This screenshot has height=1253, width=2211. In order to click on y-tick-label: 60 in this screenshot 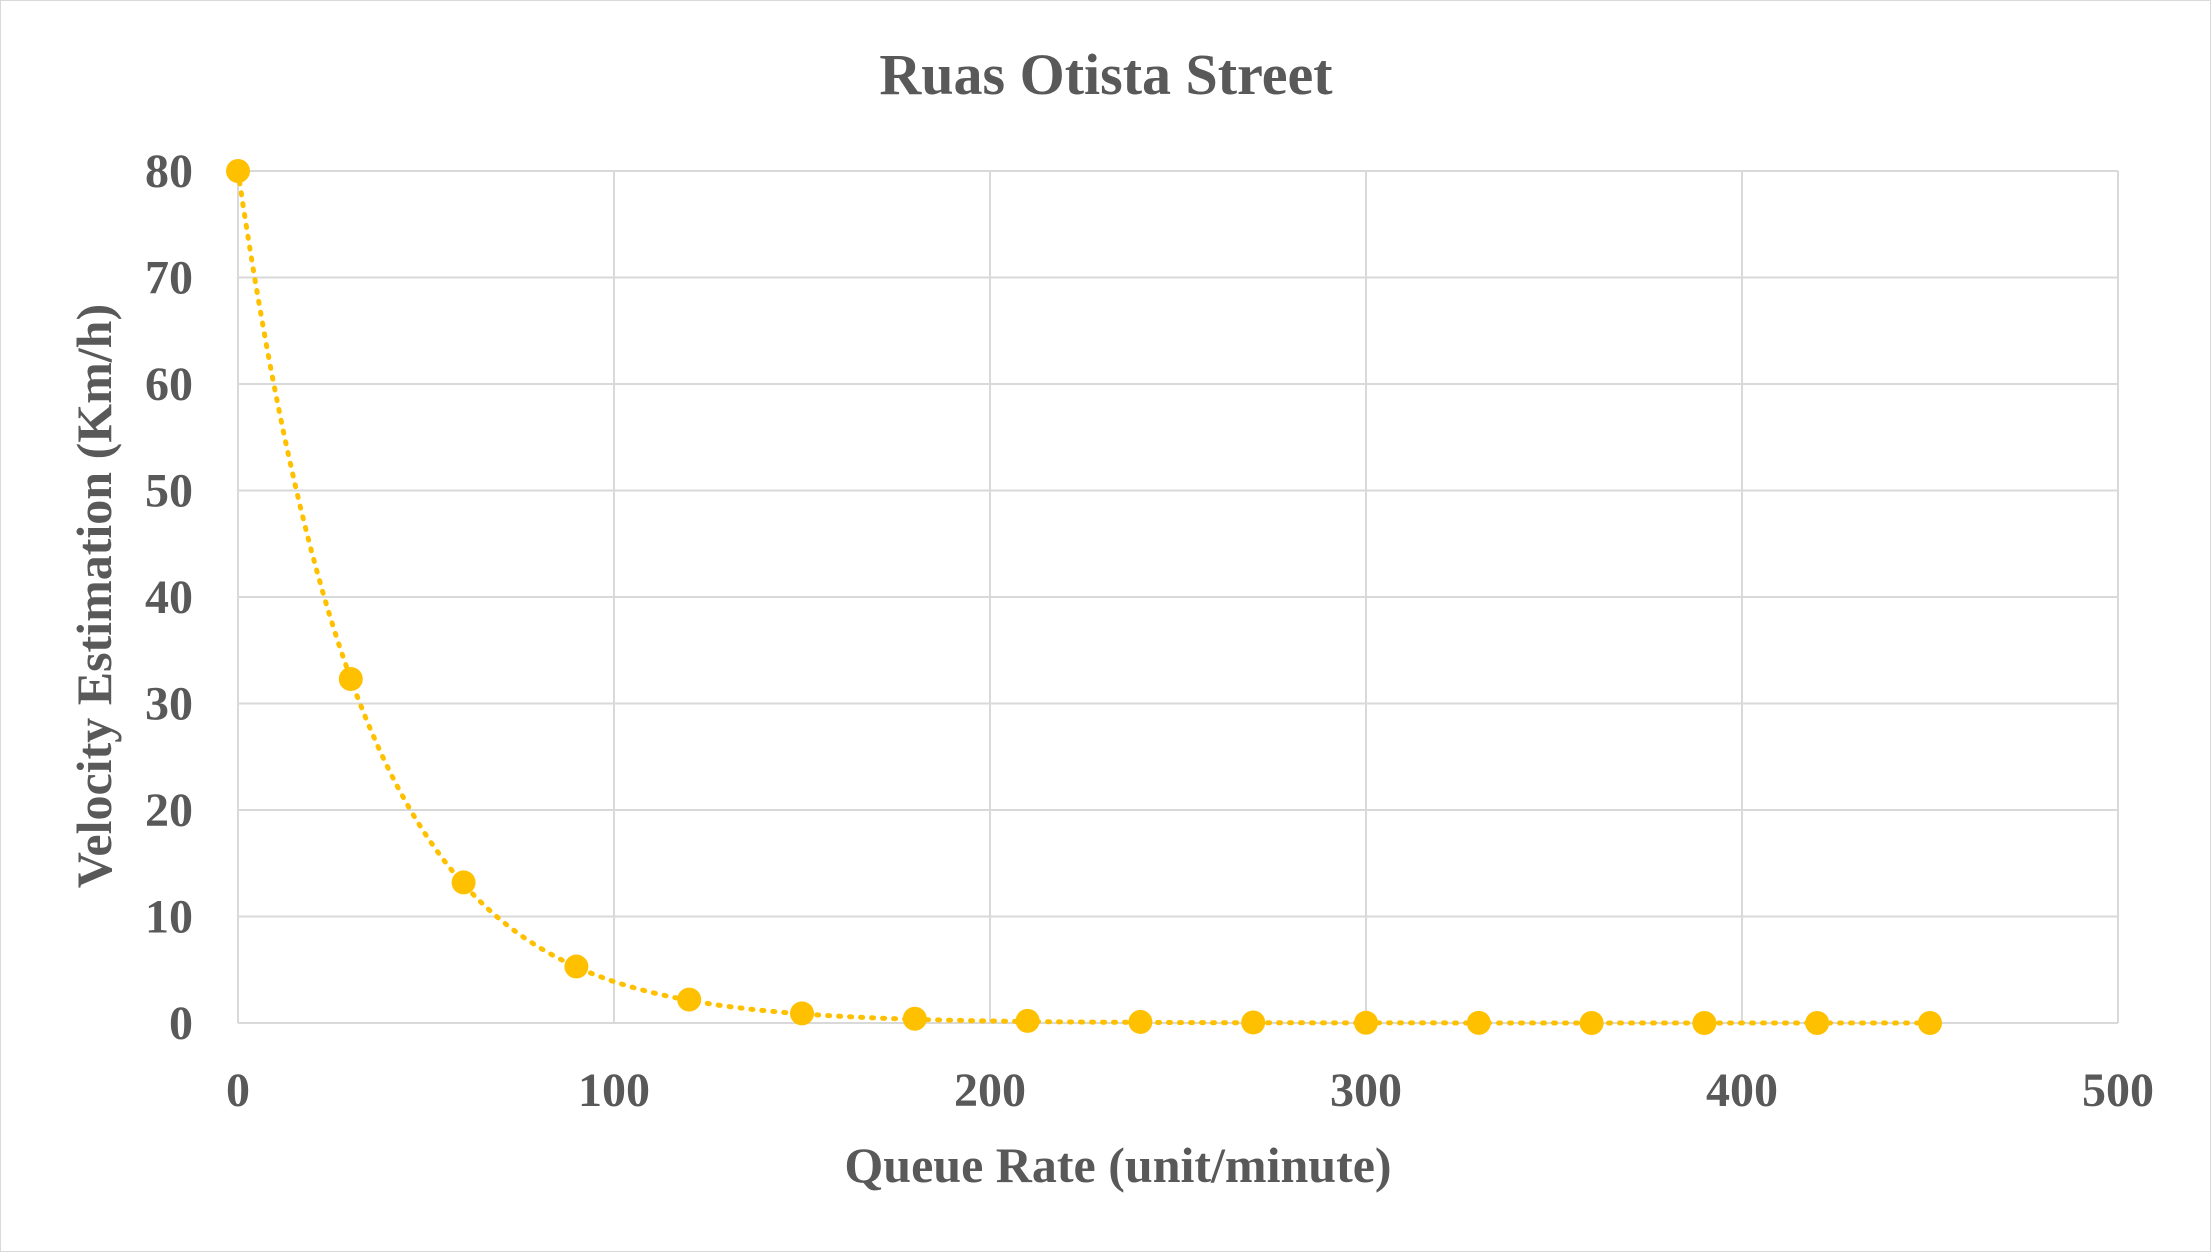, I will do `click(169, 384)`.